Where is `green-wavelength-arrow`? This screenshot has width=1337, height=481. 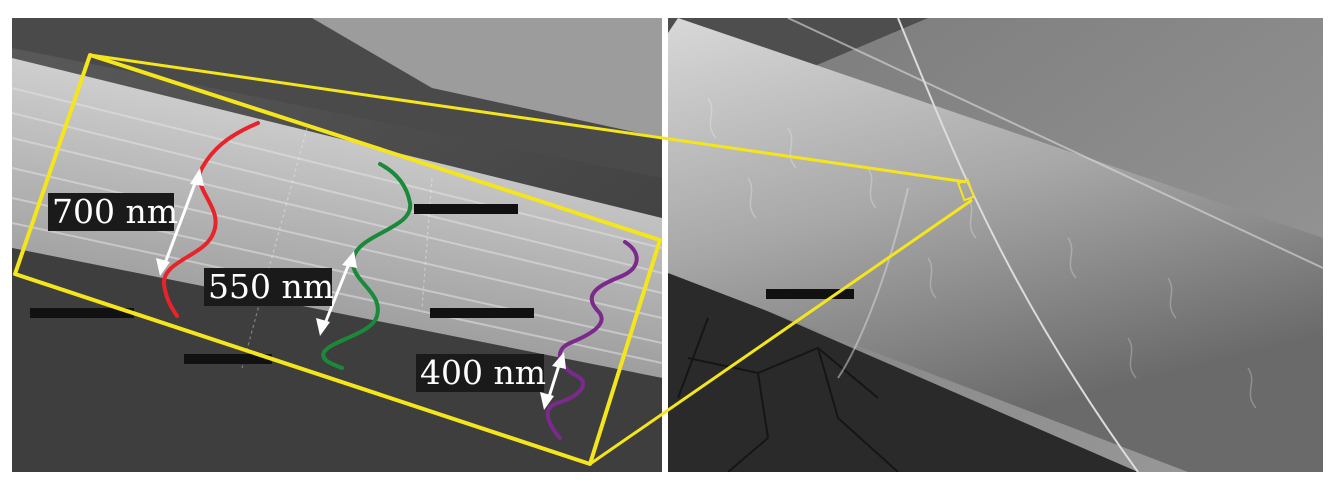 green-wavelength-arrow is located at coordinates (336, 293).